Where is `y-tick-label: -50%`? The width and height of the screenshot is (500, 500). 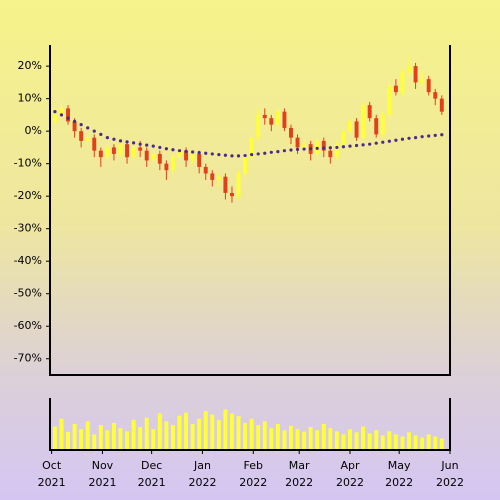 y-tick-label: -50% is located at coordinates (28, 293).